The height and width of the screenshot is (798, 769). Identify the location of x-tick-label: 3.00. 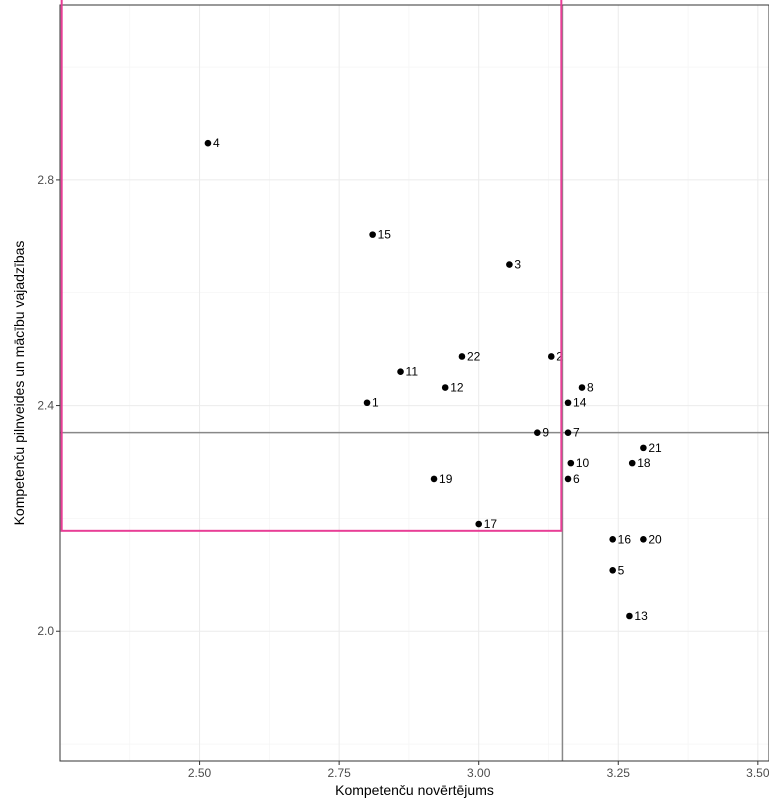
(479, 773).